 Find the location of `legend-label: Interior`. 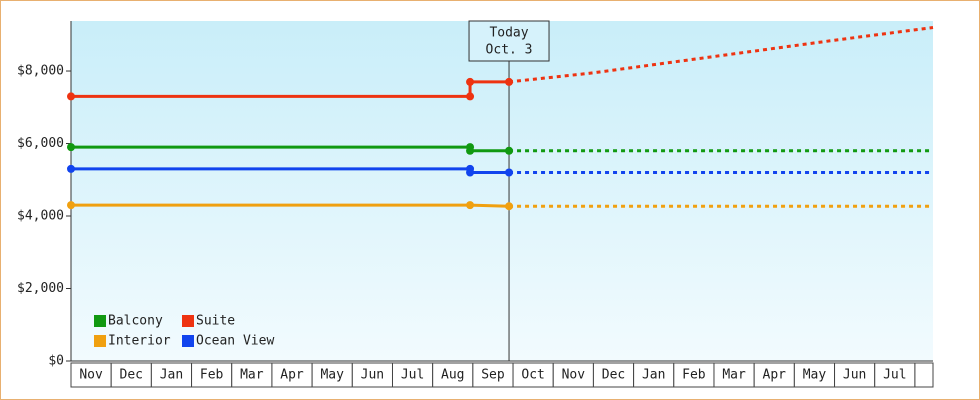

legend-label: Interior is located at coordinates (139, 341).